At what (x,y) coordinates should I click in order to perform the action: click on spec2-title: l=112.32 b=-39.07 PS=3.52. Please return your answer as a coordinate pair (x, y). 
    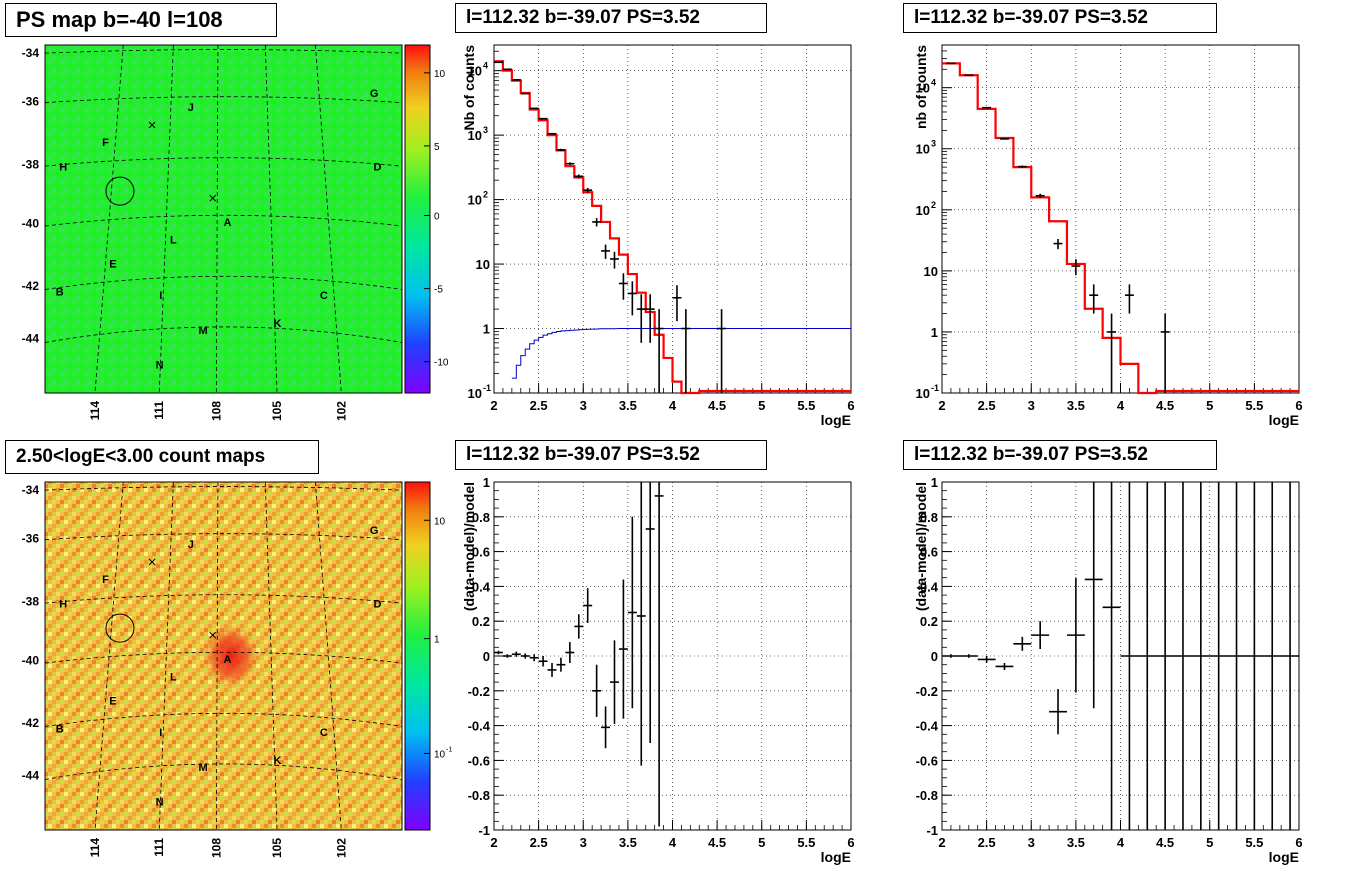
    Looking at the image, I should click on (1060, 18).